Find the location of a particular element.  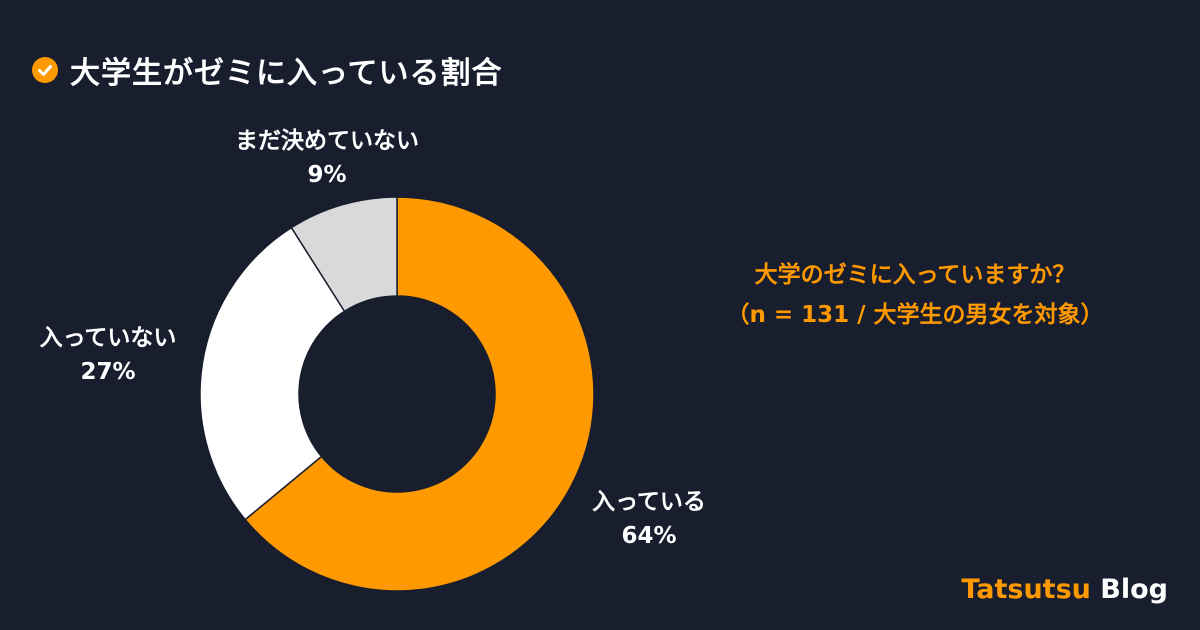

slice-not-joined is located at coordinates (272, 373).